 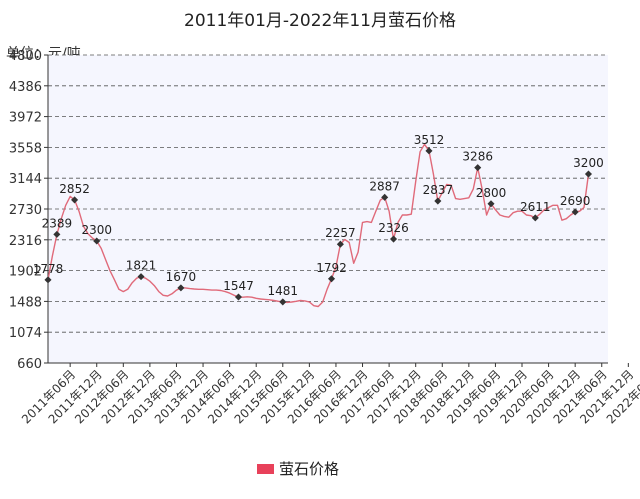 What do you see at coordinates (491, 193) in the screenshot?
I see `data-label: 2800` at bounding box center [491, 193].